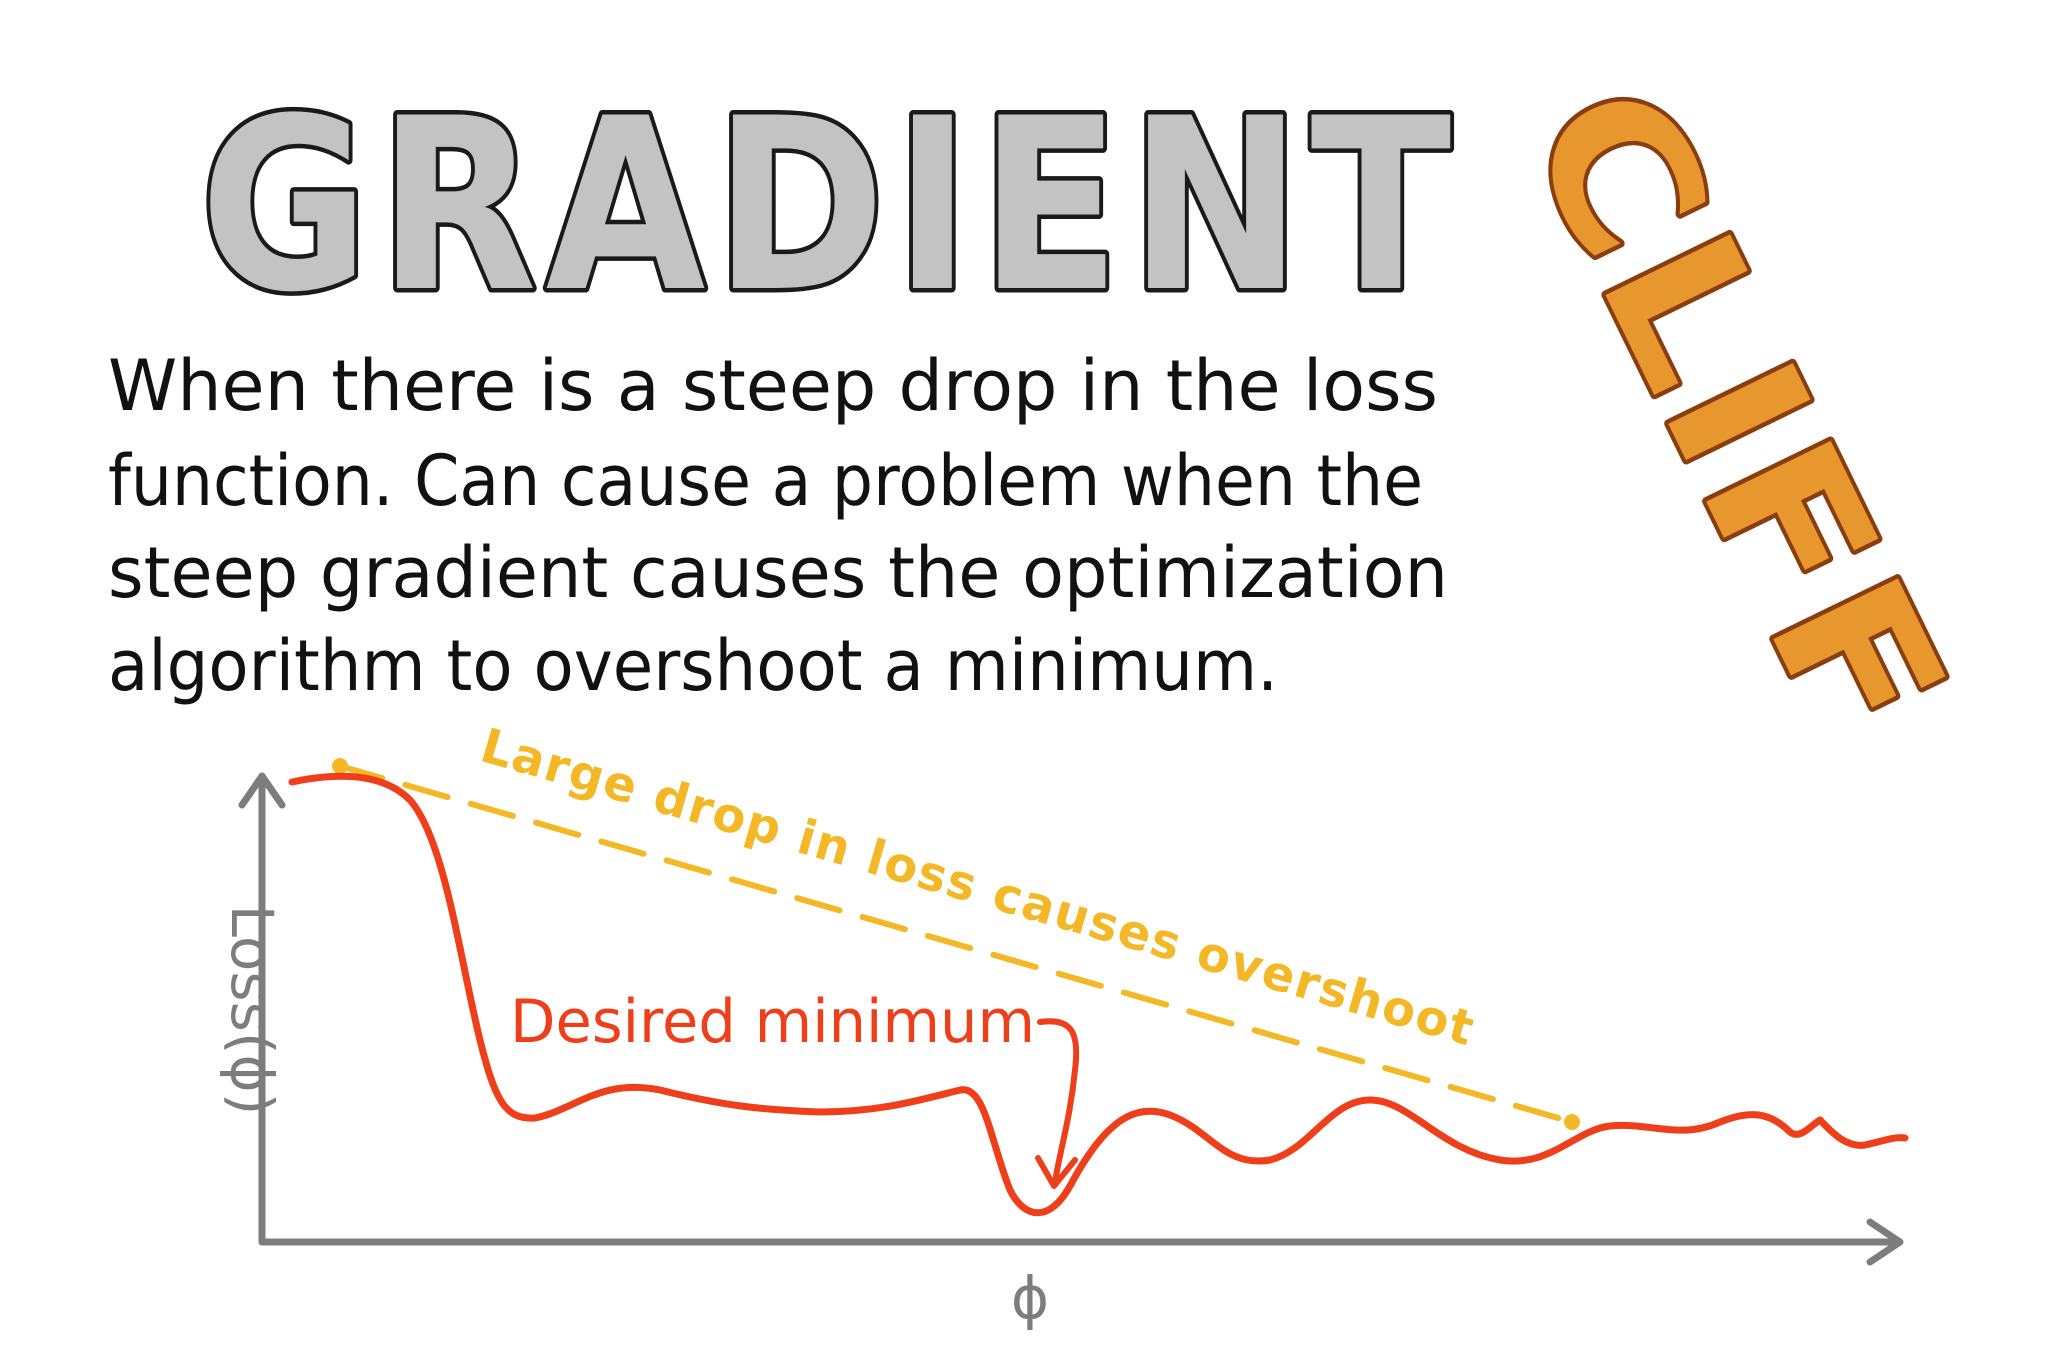 The image size is (2048, 1366). What do you see at coordinates (693, 666) in the screenshot?
I see `description-line-4: algorithm to overshoot a minimum.` at bounding box center [693, 666].